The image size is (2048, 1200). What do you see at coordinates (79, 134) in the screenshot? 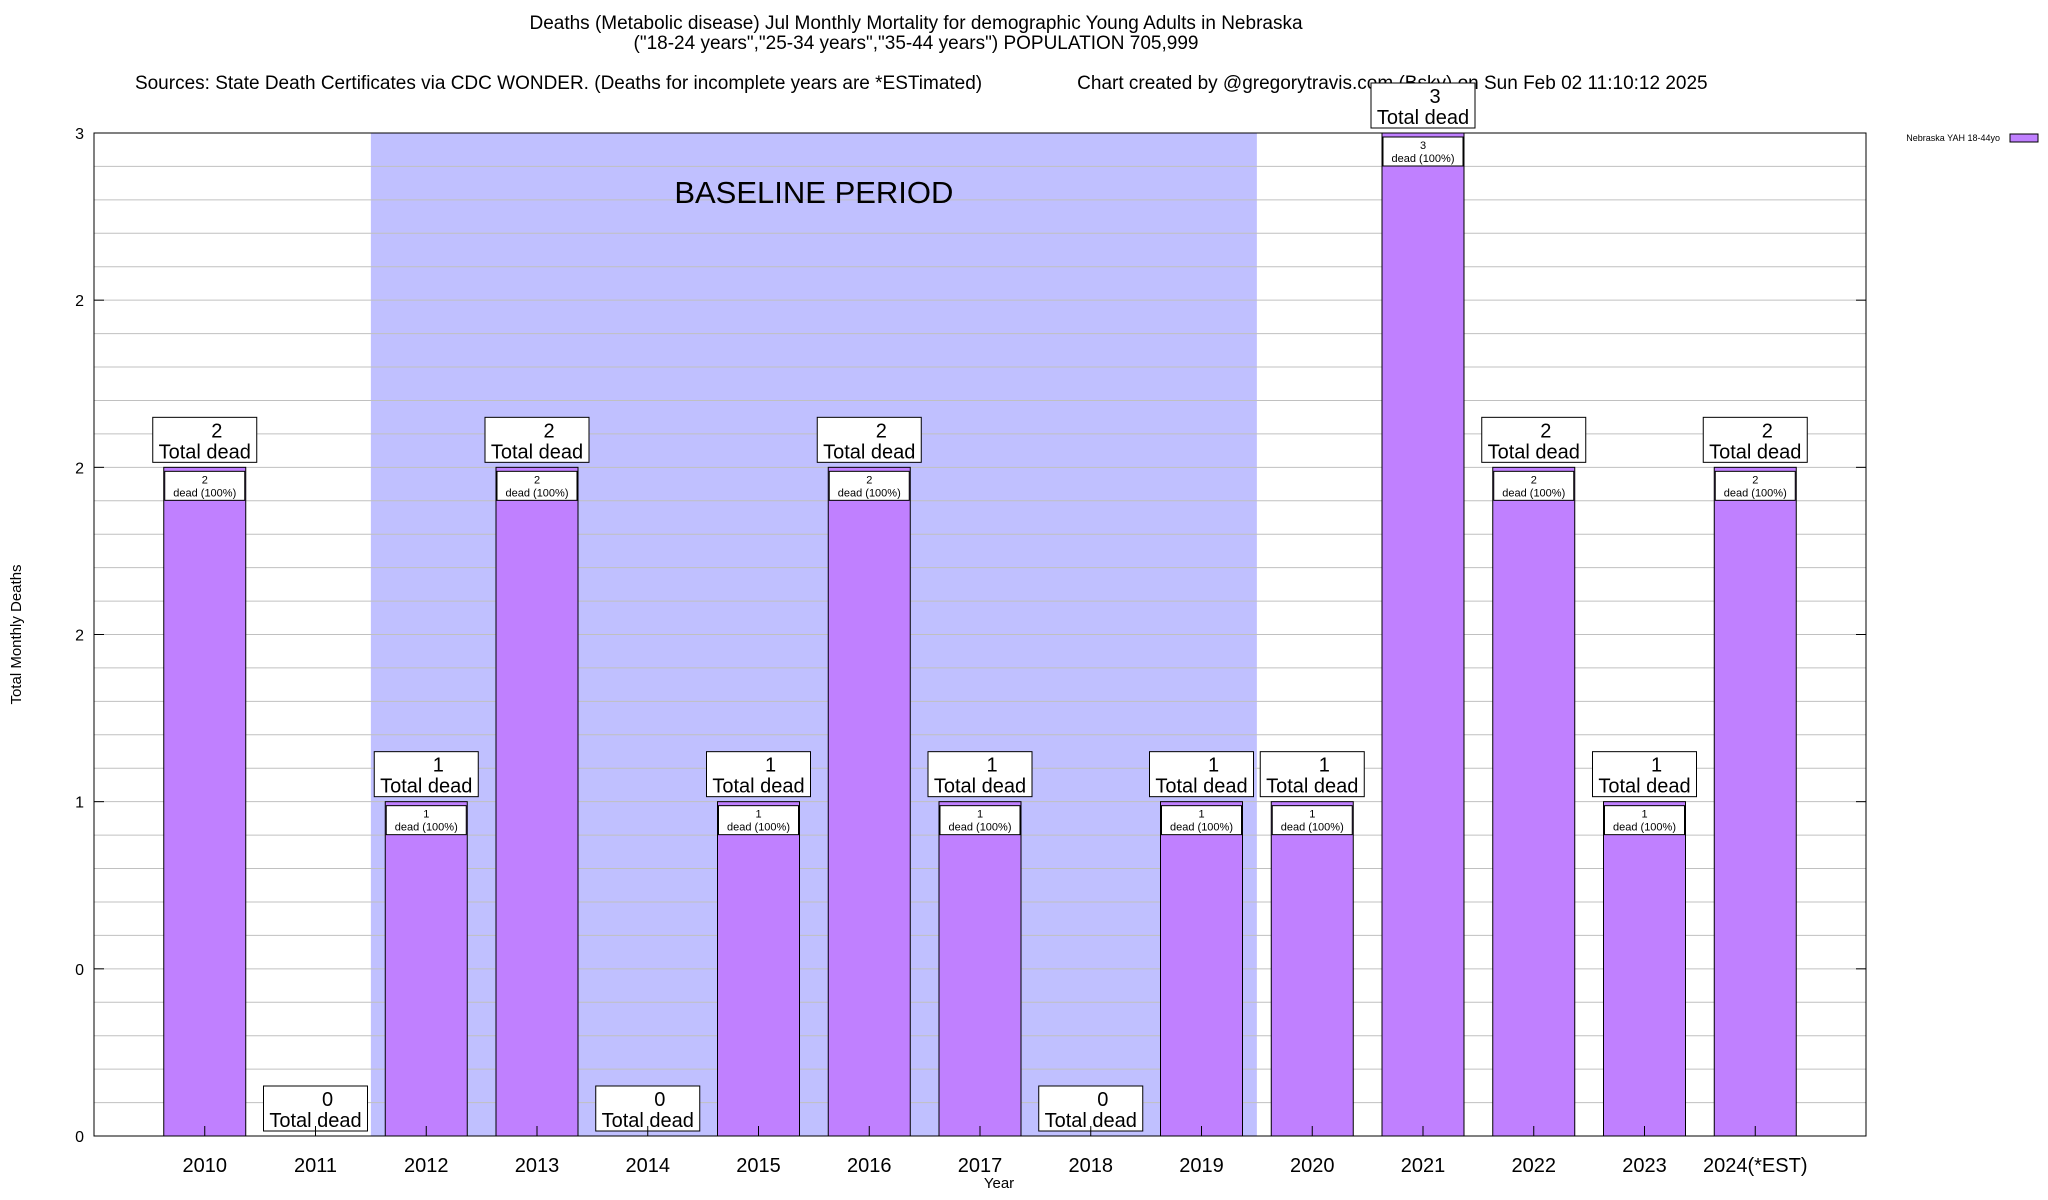
I see `y-tick-label: 3` at bounding box center [79, 134].